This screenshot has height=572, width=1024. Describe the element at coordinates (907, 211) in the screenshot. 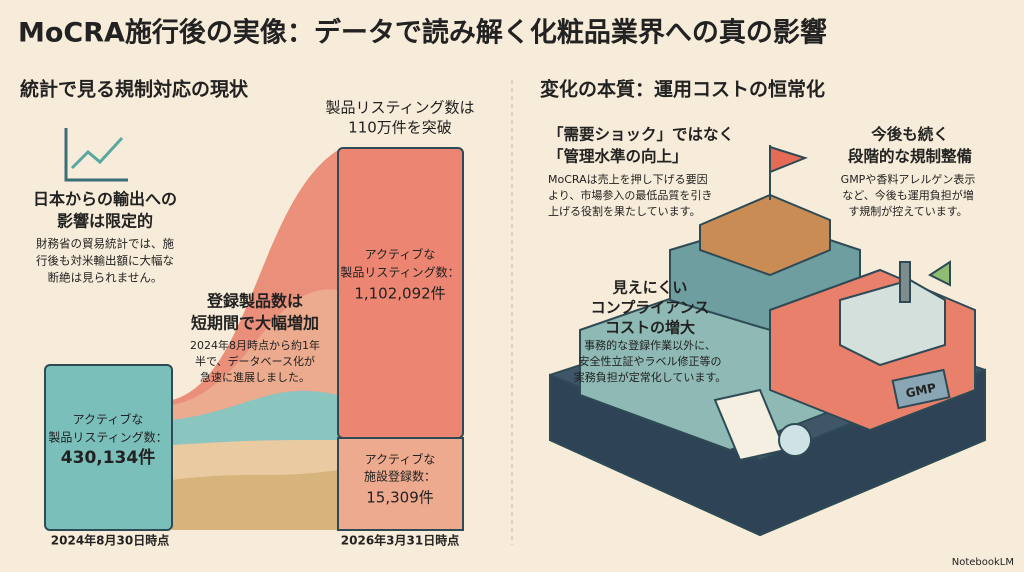

I see `point-body: す規制が控えています。` at that location.